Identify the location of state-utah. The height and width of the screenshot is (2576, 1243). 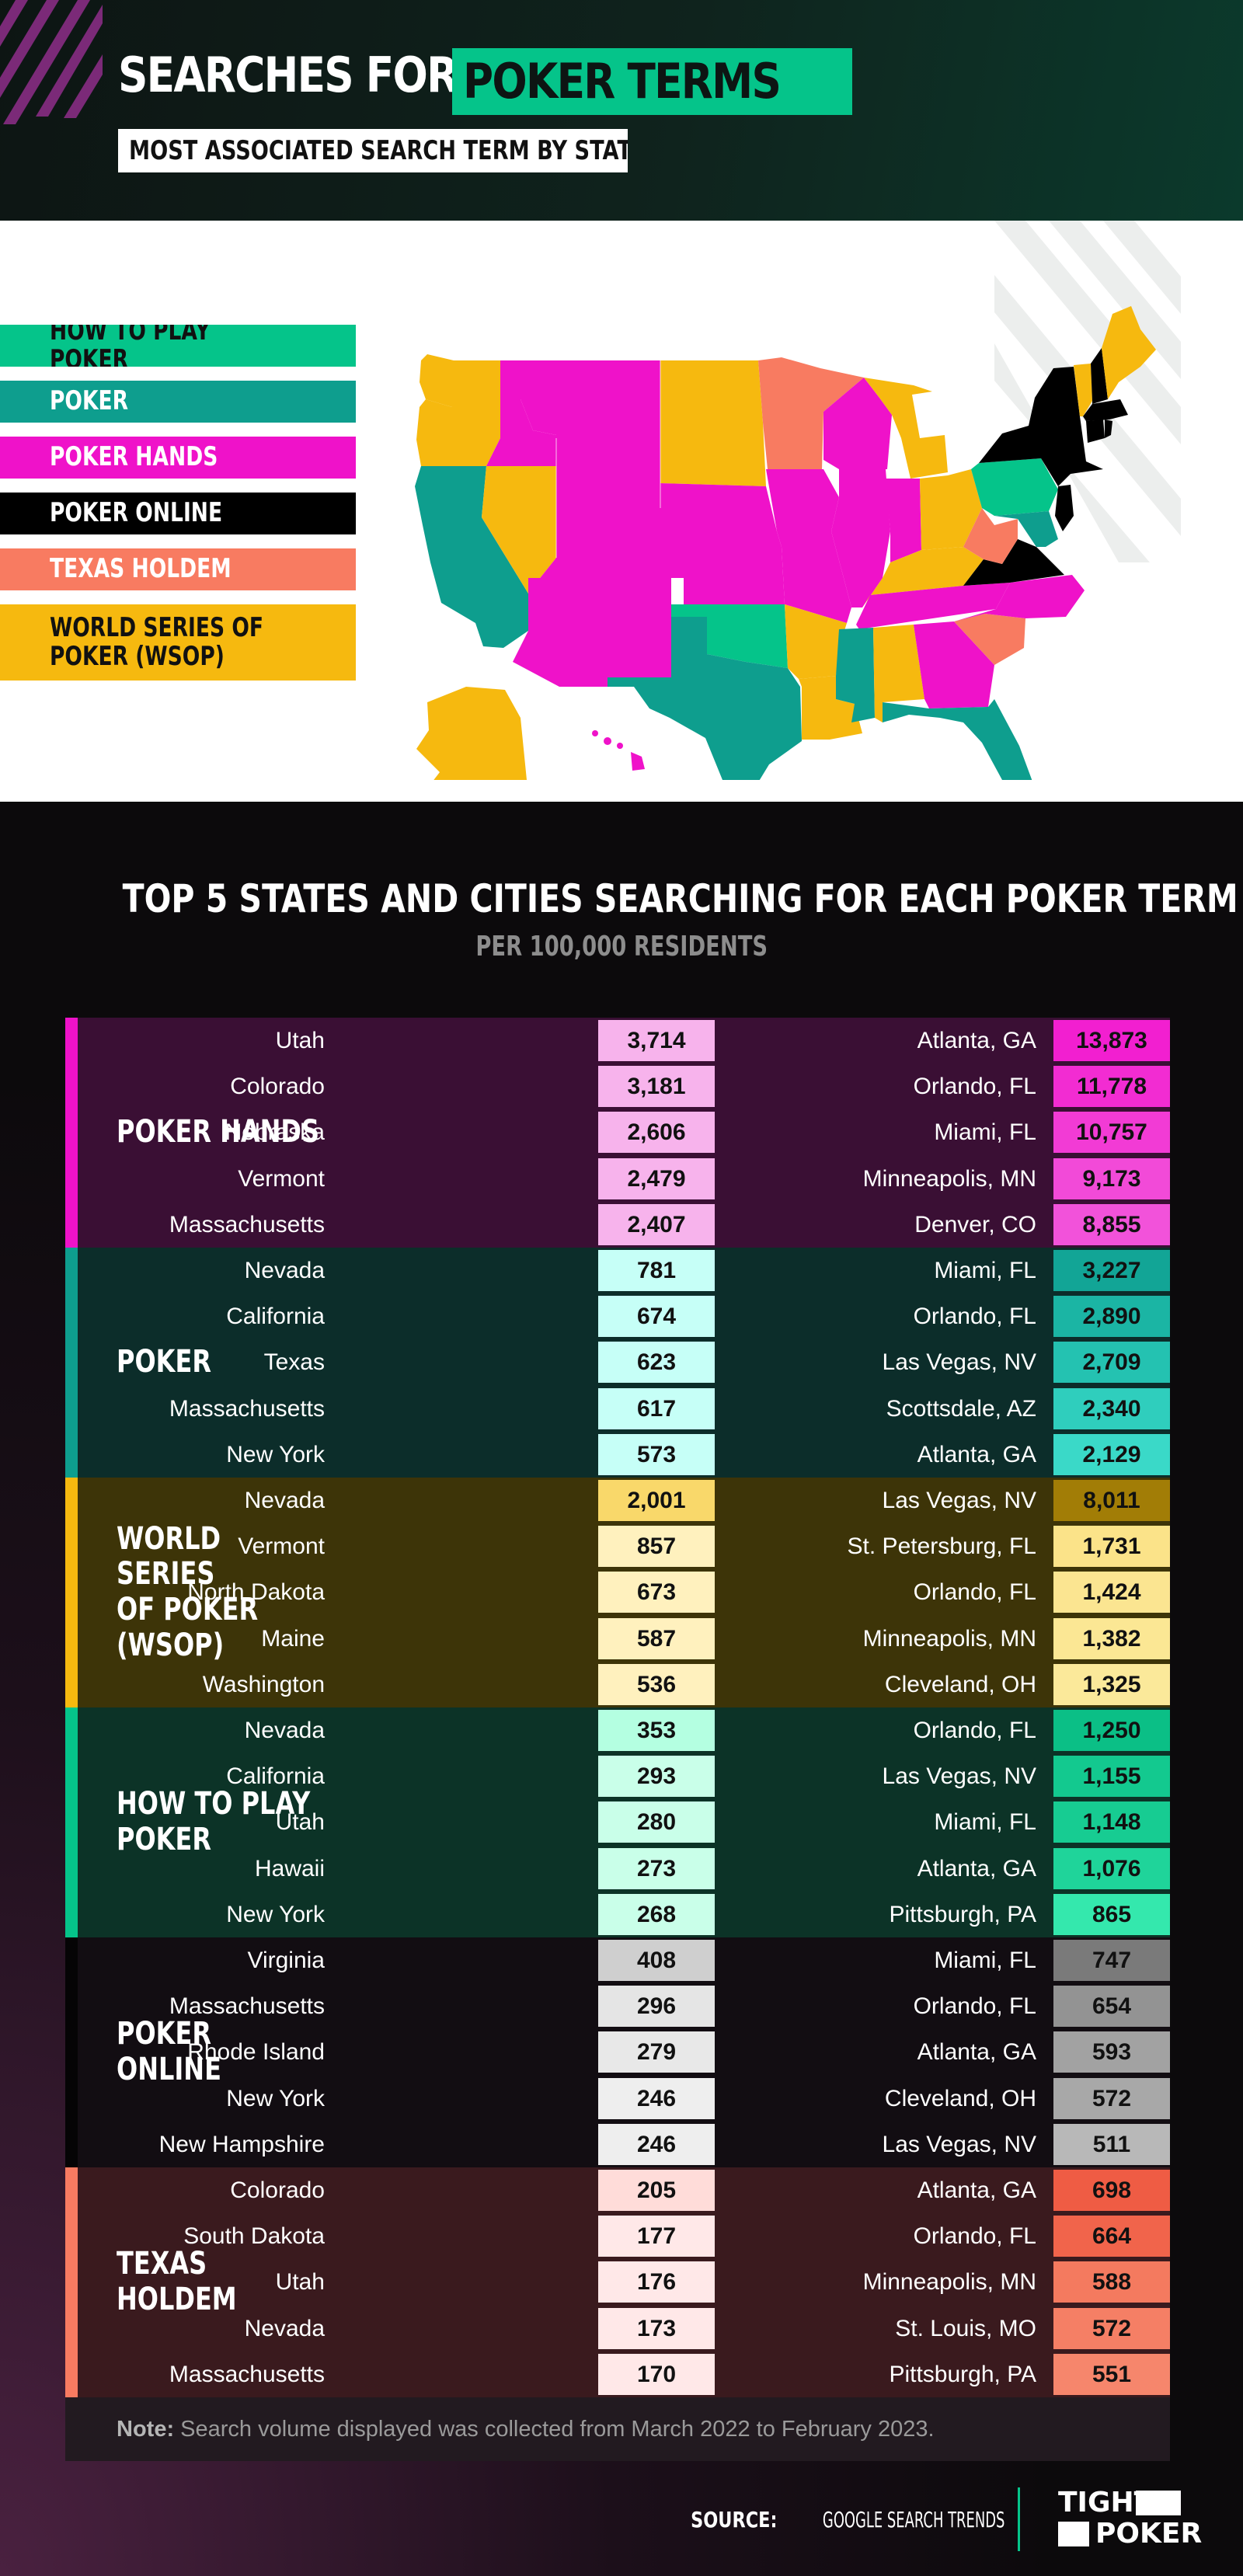
(561, 523).